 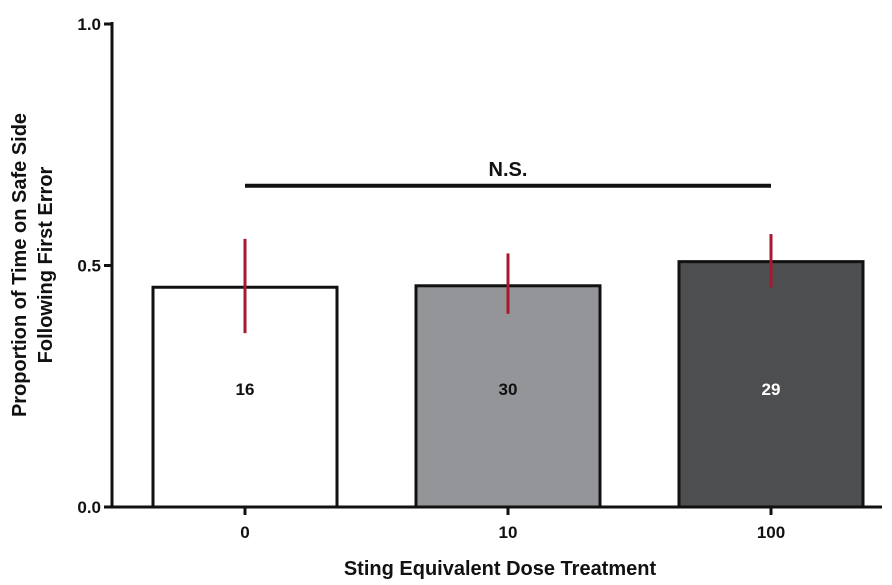 What do you see at coordinates (89, 507) in the screenshot?
I see `y-tick-label: 0.0` at bounding box center [89, 507].